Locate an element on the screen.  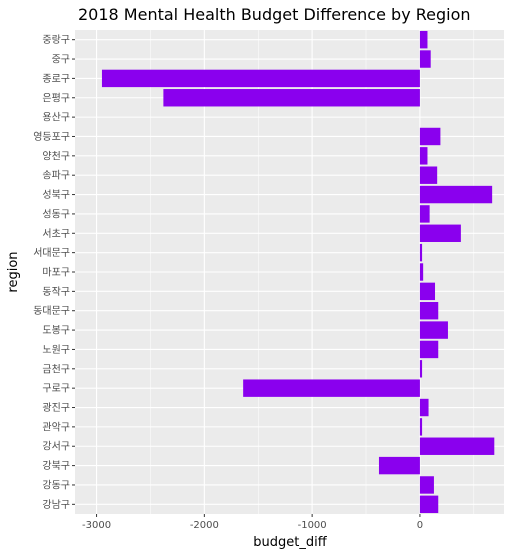
x-tick-label: -2000 is located at coordinates (204, 525).